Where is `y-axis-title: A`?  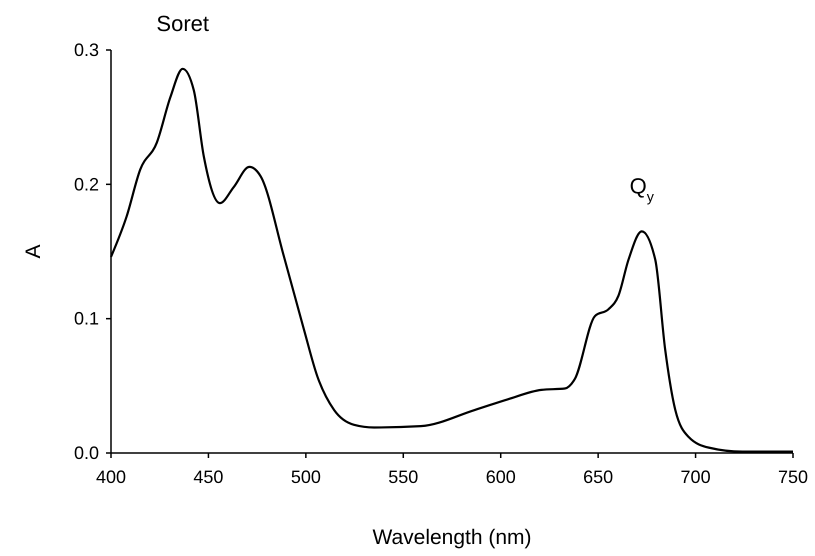 y-axis-title: A is located at coordinates (33, 251).